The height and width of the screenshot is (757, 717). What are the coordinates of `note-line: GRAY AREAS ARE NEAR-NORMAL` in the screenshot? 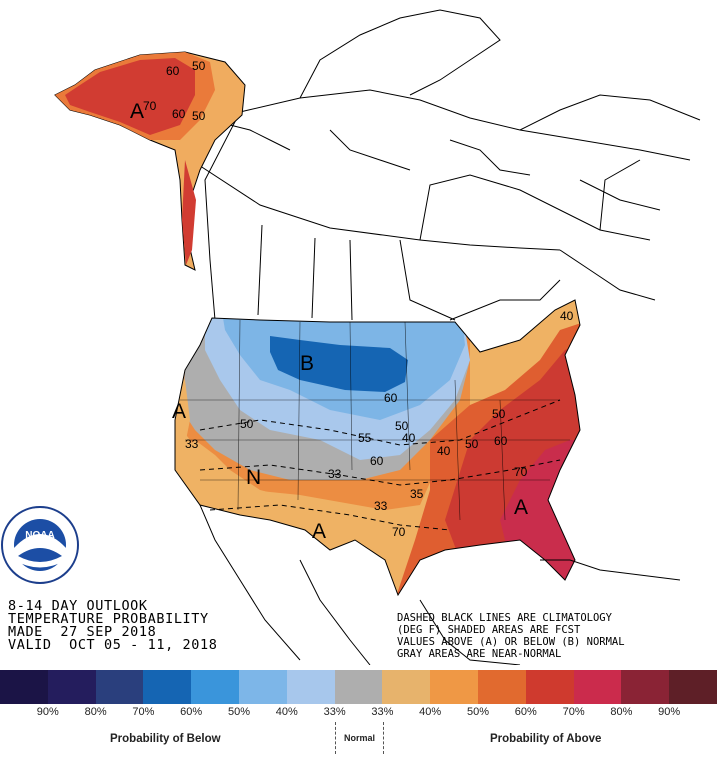 It's located at (479, 654).